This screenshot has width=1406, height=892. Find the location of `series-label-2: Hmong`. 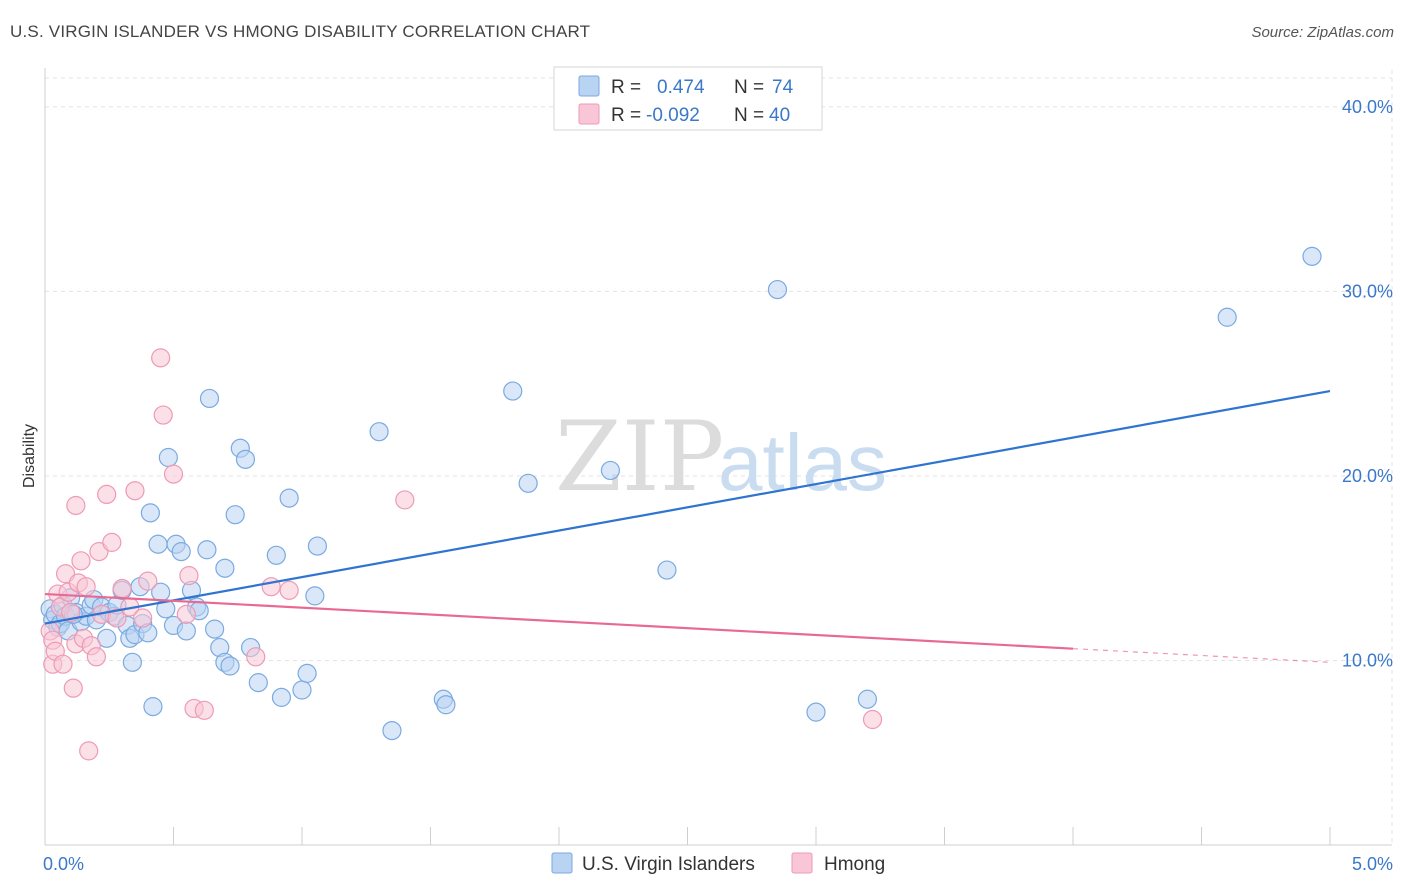

series-label-2: Hmong is located at coordinates (854, 864).